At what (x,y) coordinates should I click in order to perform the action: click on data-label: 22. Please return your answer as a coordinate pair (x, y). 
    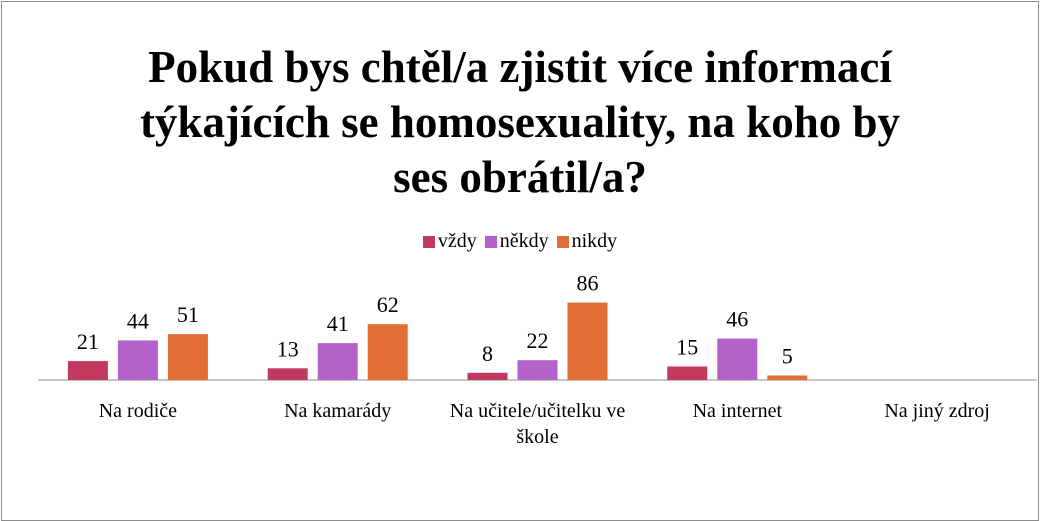
    Looking at the image, I should click on (538, 340).